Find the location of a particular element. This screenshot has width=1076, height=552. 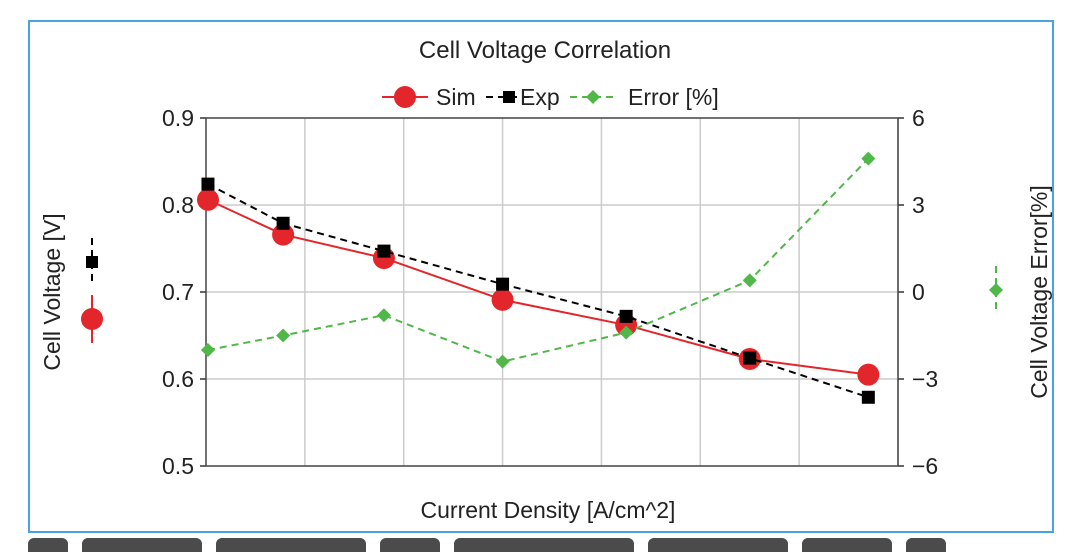

legend: Sim Exp Error [%] is located at coordinates (550, 97).